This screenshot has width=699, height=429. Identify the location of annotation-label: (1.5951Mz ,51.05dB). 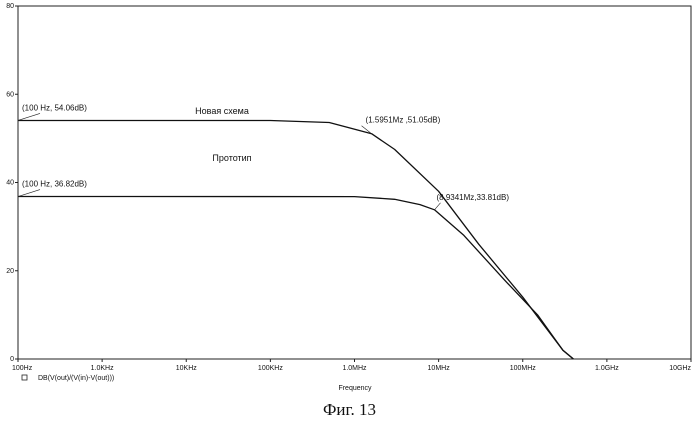
(403, 120).